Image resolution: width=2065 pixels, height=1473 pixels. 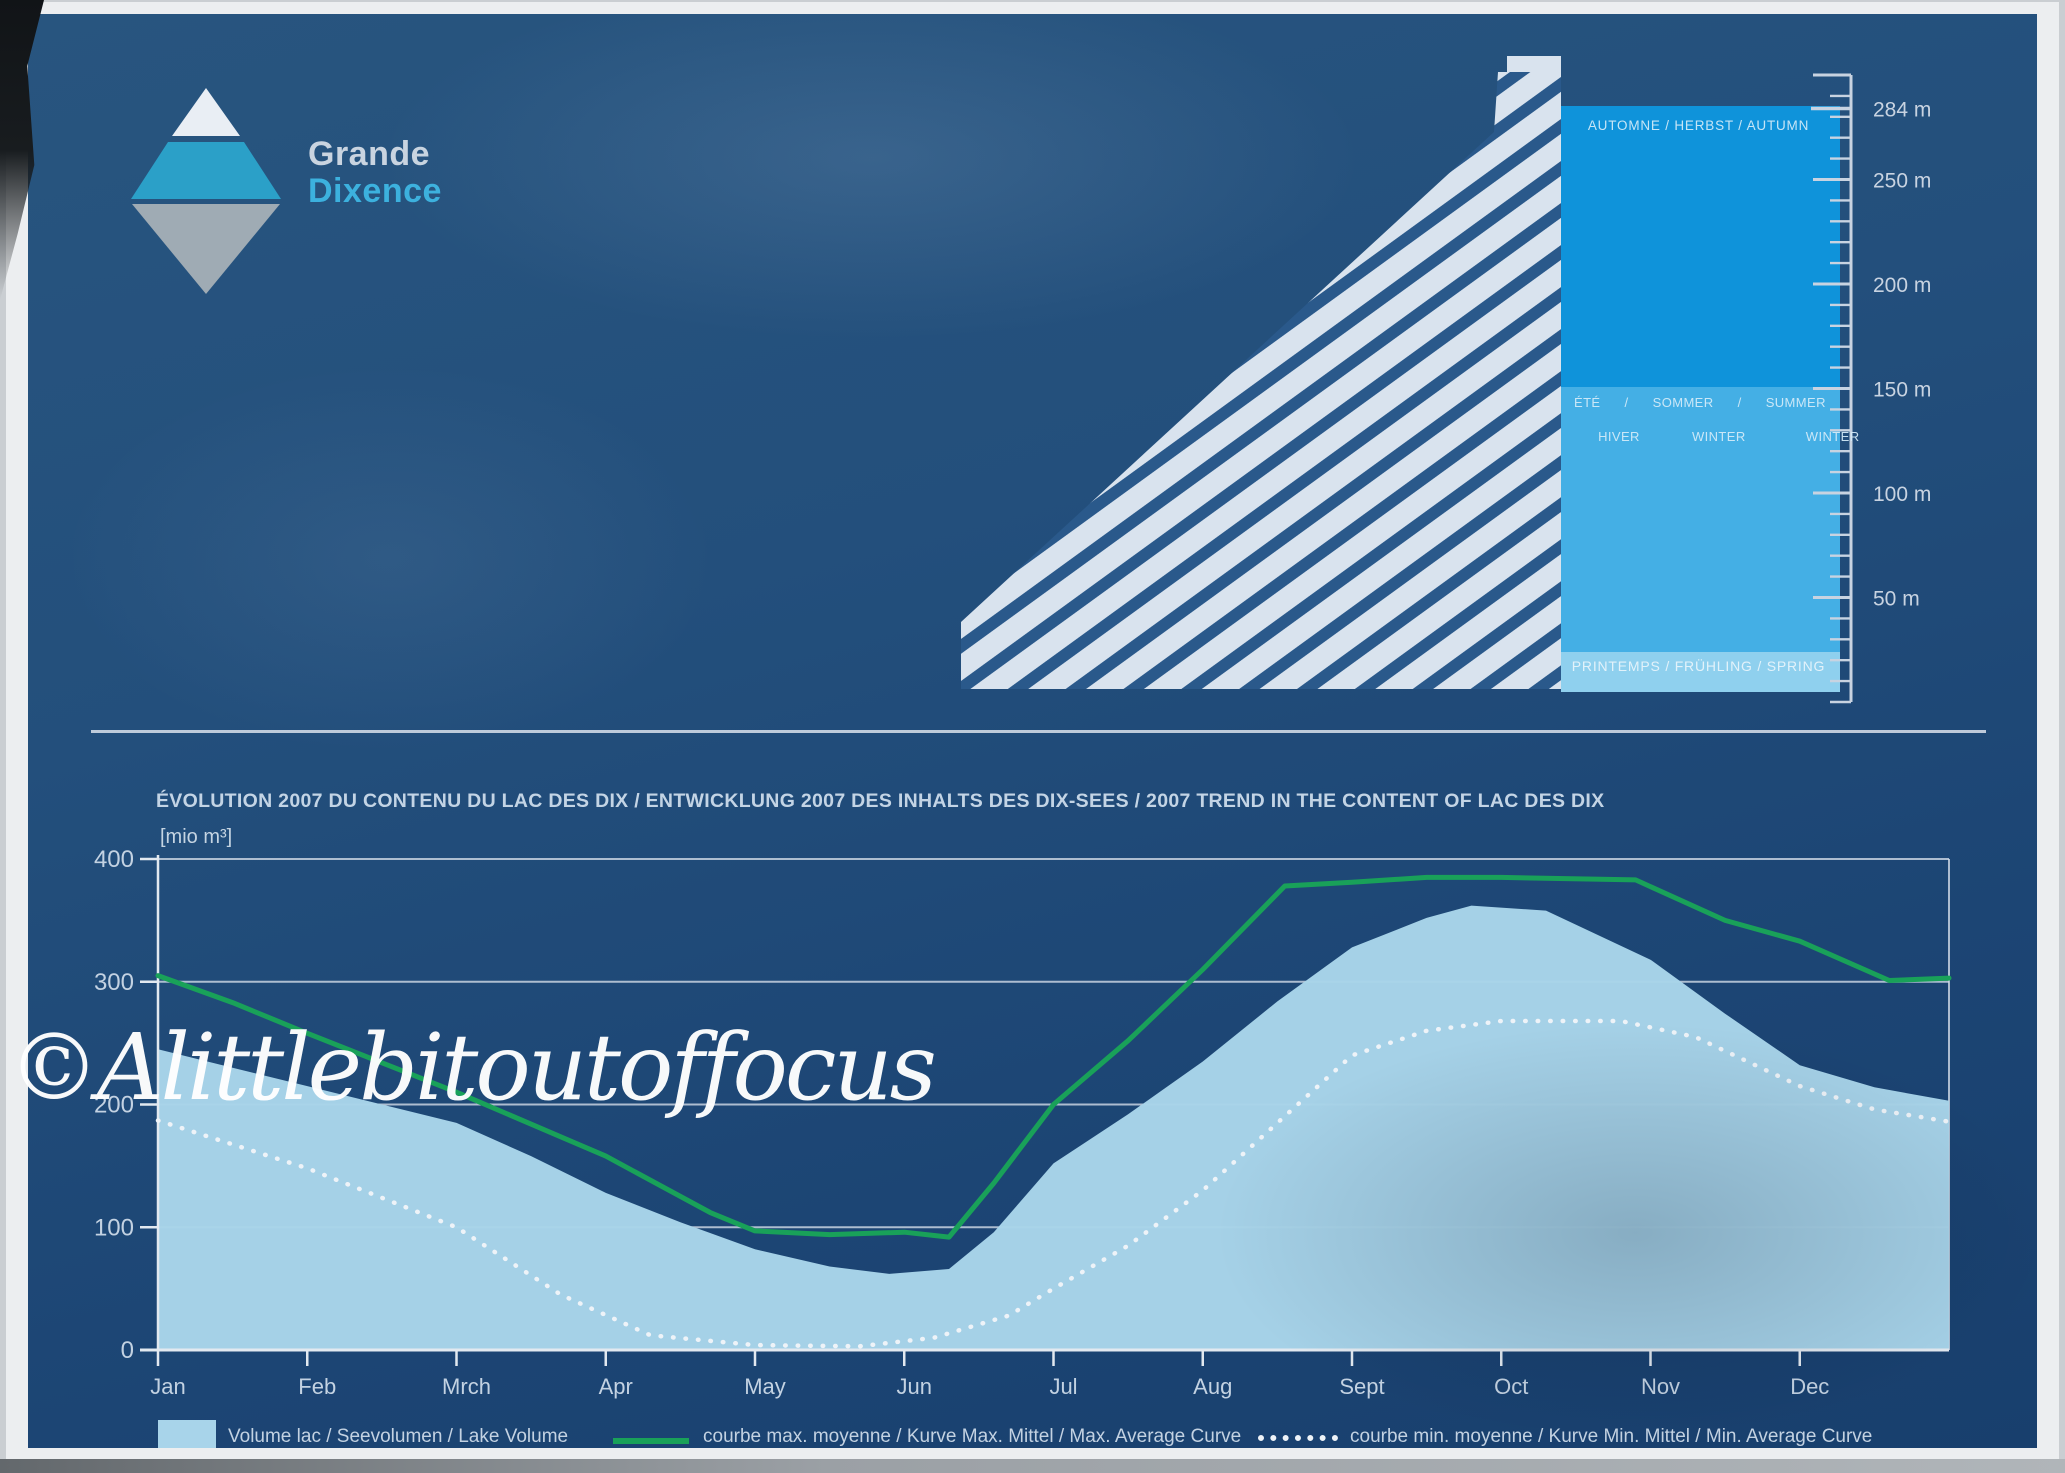 What do you see at coordinates (206, 193) in the screenshot?
I see `logo-diamond-icon` at bounding box center [206, 193].